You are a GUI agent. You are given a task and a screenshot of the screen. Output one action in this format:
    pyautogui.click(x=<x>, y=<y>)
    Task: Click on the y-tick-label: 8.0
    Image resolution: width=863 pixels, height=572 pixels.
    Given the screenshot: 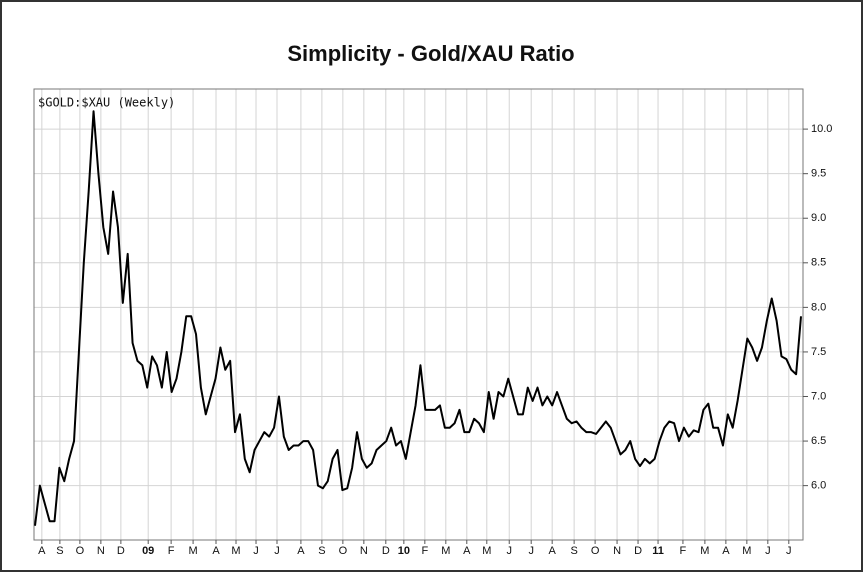 What is the action you would take?
    pyautogui.click(x=818, y=307)
    